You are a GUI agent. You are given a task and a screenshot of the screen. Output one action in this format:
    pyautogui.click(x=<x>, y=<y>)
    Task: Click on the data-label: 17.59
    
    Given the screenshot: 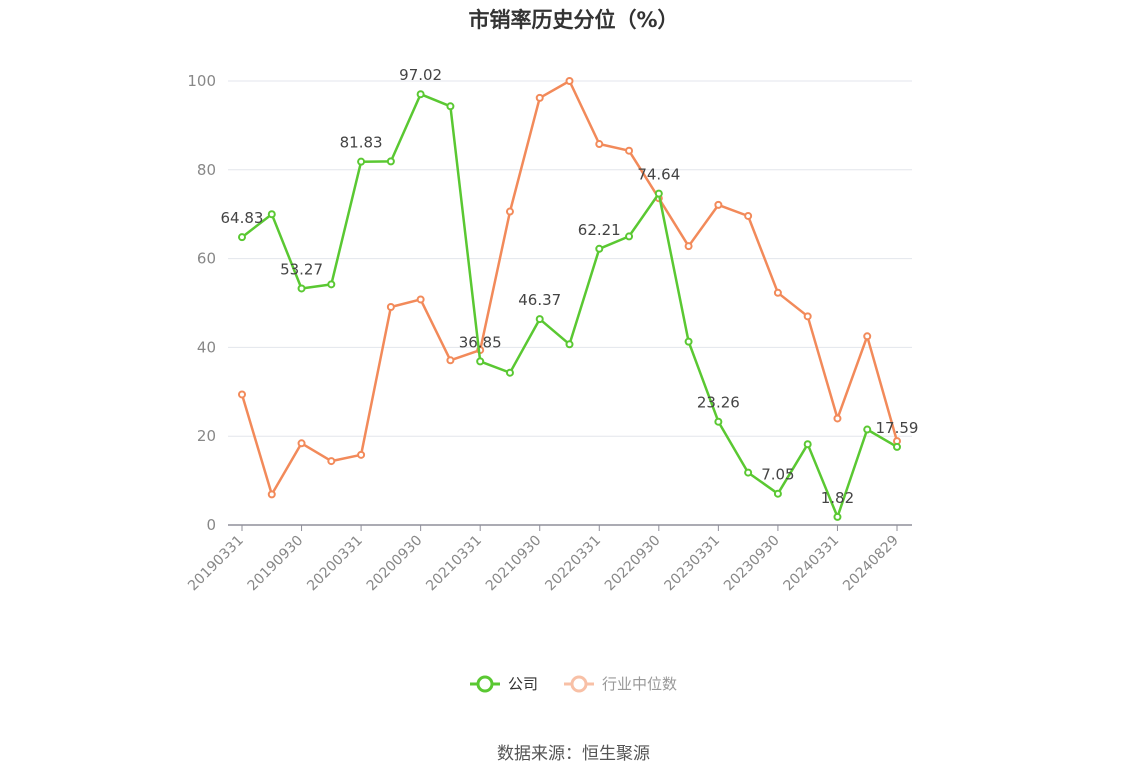 What is the action you would take?
    pyautogui.click(x=897, y=428)
    